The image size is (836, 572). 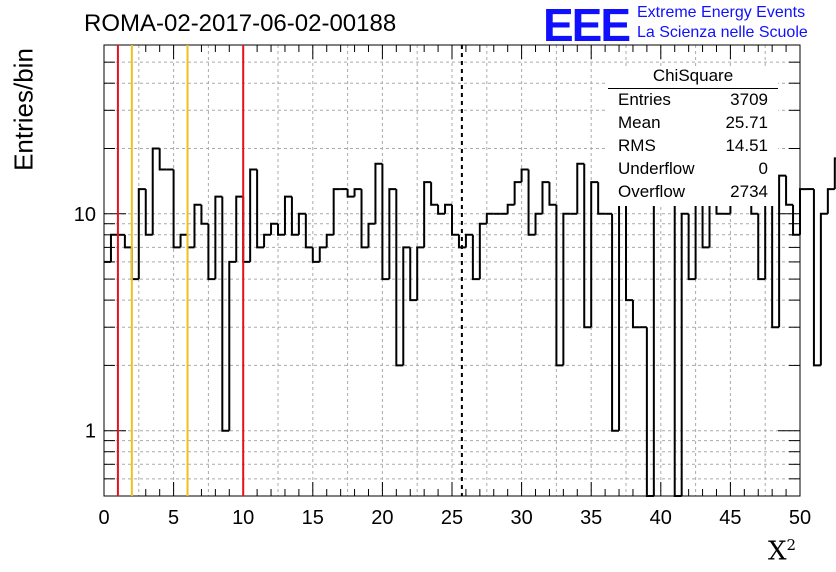 What do you see at coordinates (721, 12) in the screenshot?
I see `logo-line-1: Extreme Energy Events` at bounding box center [721, 12].